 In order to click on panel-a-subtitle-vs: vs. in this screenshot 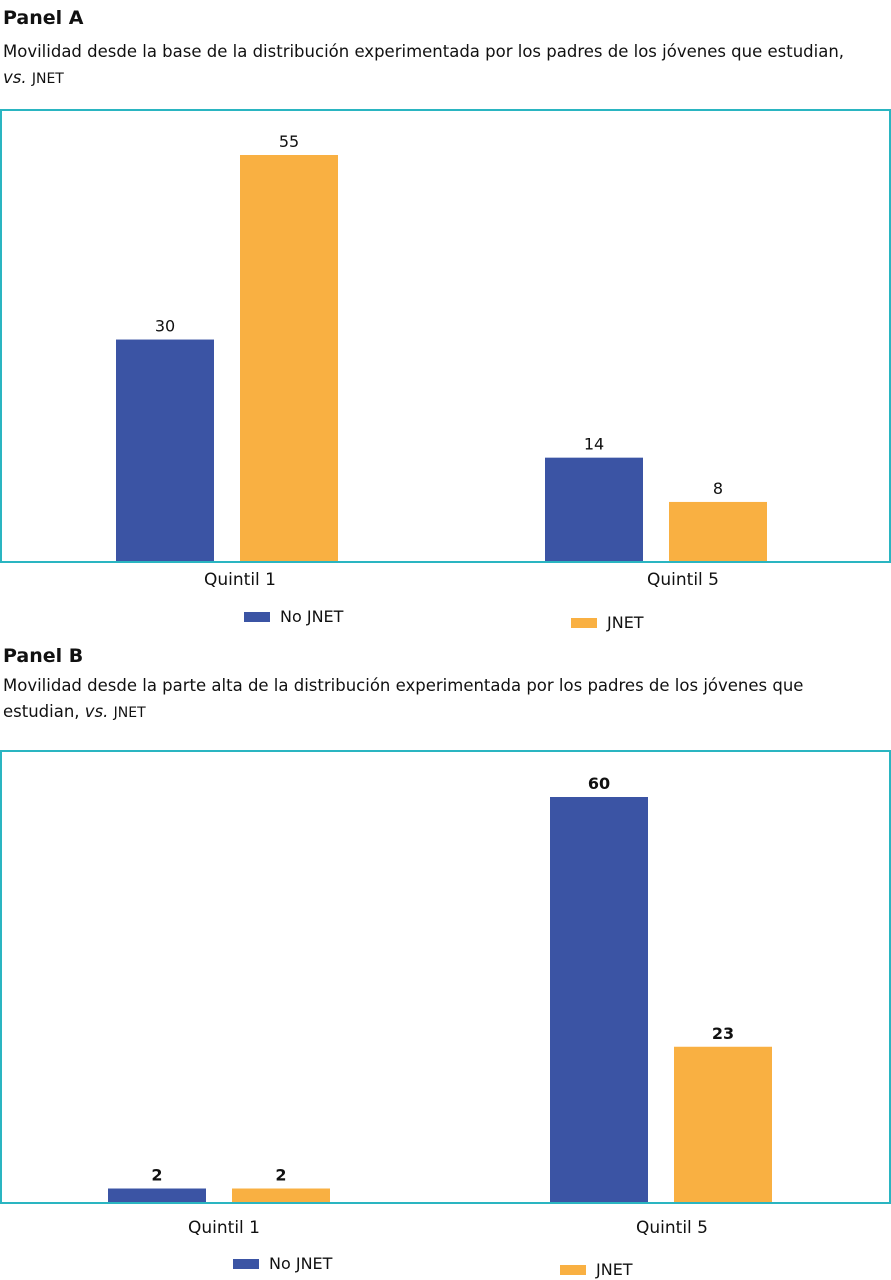, I will do `click(15, 77)`.